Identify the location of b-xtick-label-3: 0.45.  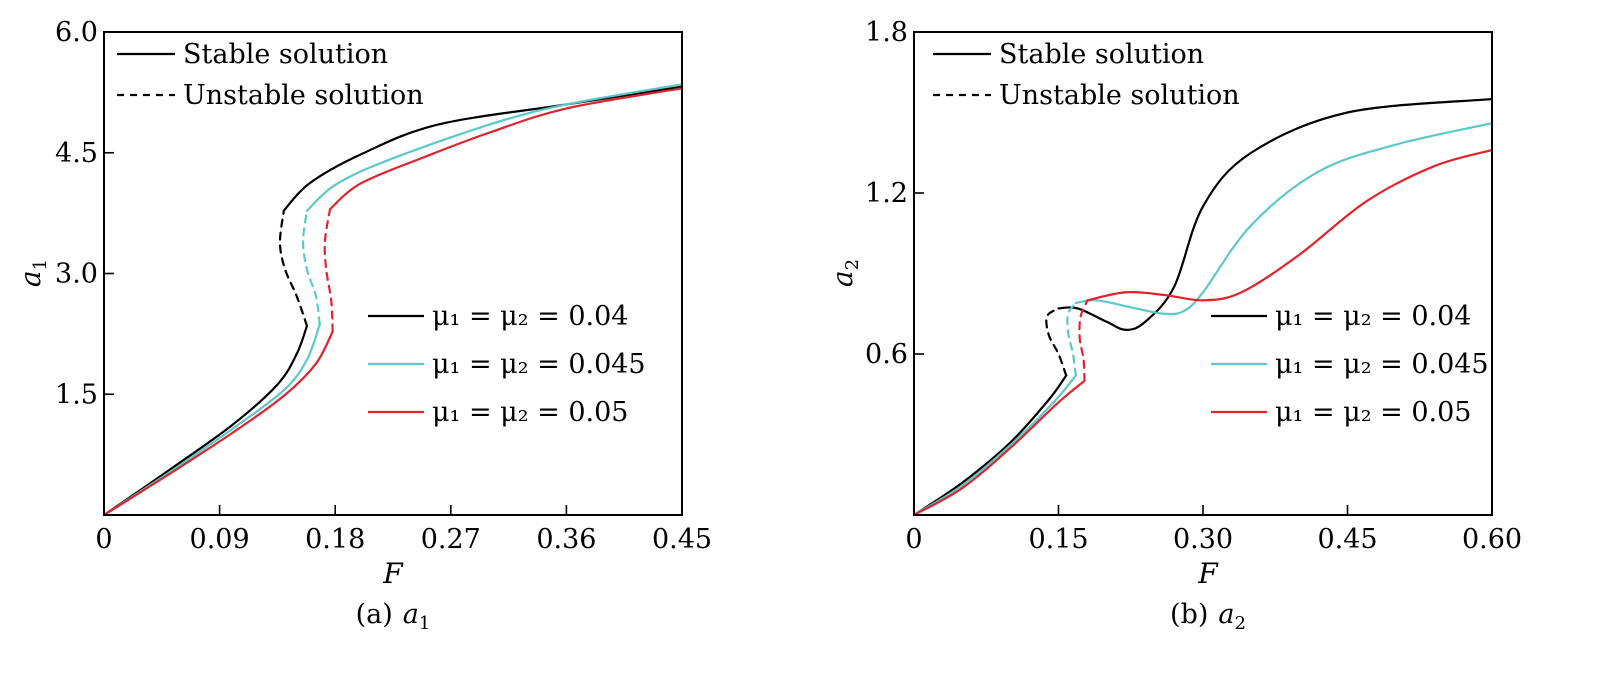
(1347, 539).